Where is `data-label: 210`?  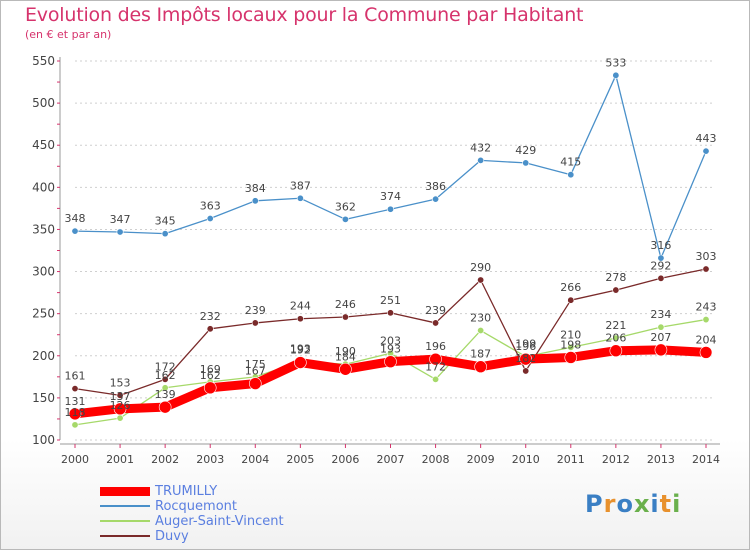
data-label: 210 is located at coordinates (570, 334).